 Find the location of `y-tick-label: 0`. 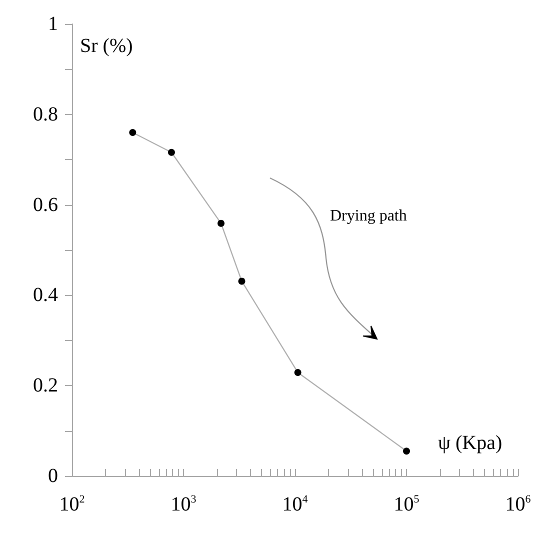

y-tick-label: 0 is located at coordinates (53, 476).